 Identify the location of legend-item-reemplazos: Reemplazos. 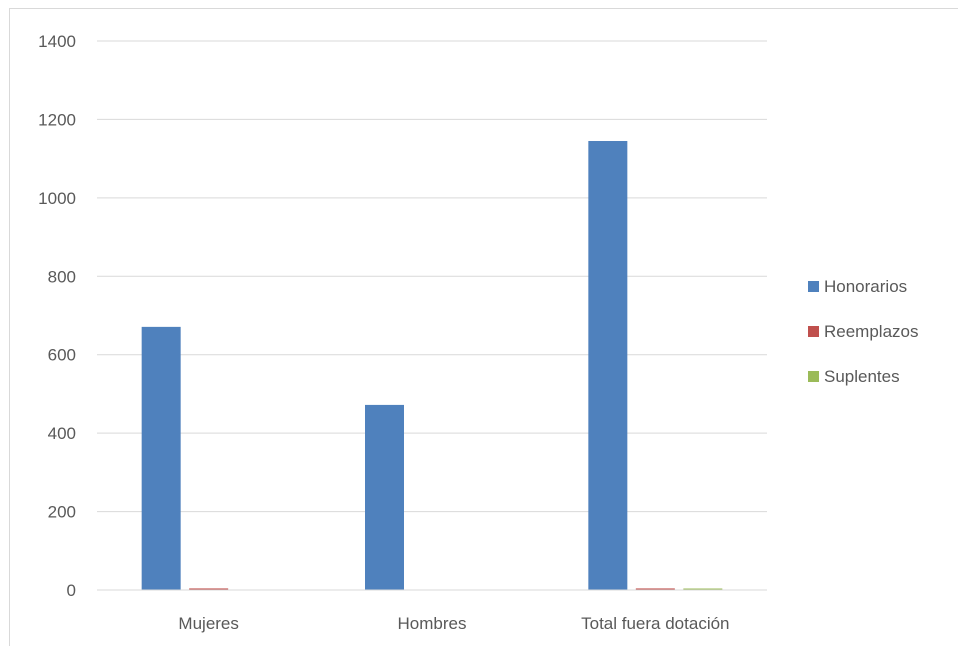
(863, 331).